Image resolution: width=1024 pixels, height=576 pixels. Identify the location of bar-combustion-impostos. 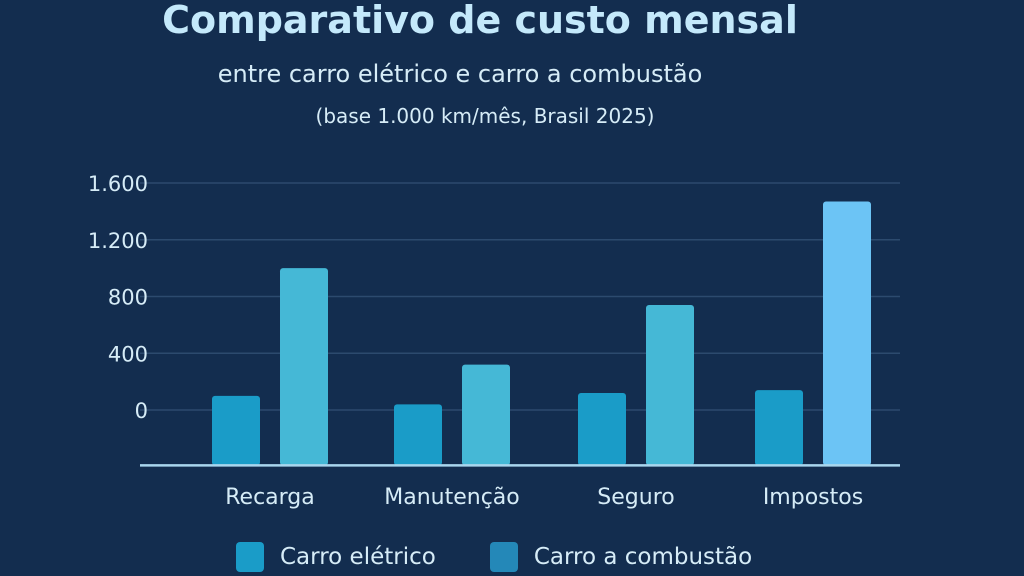
(847, 333).